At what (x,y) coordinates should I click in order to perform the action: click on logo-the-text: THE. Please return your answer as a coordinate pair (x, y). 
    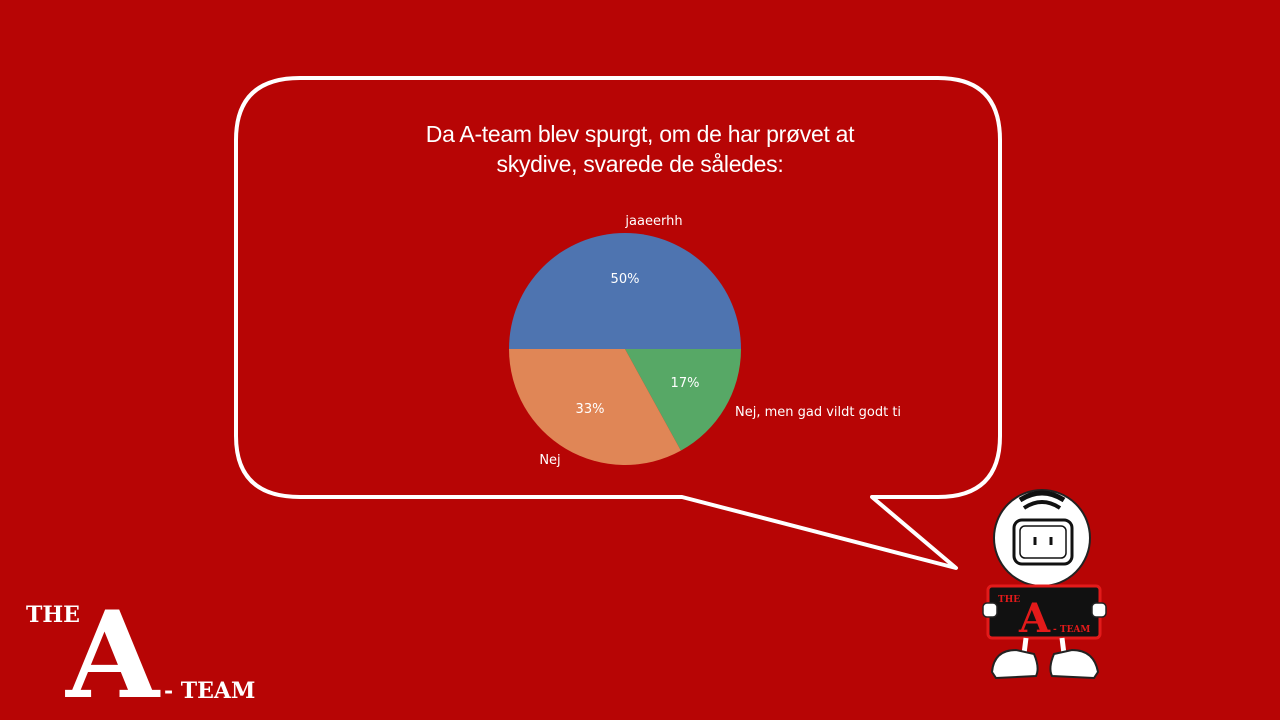
    Looking at the image, I should click on (53, 615).